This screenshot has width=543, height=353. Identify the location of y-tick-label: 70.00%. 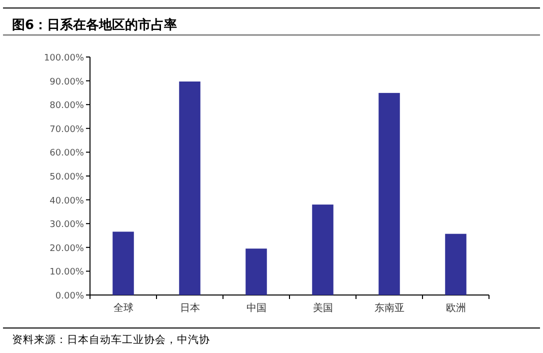
(67, 129).